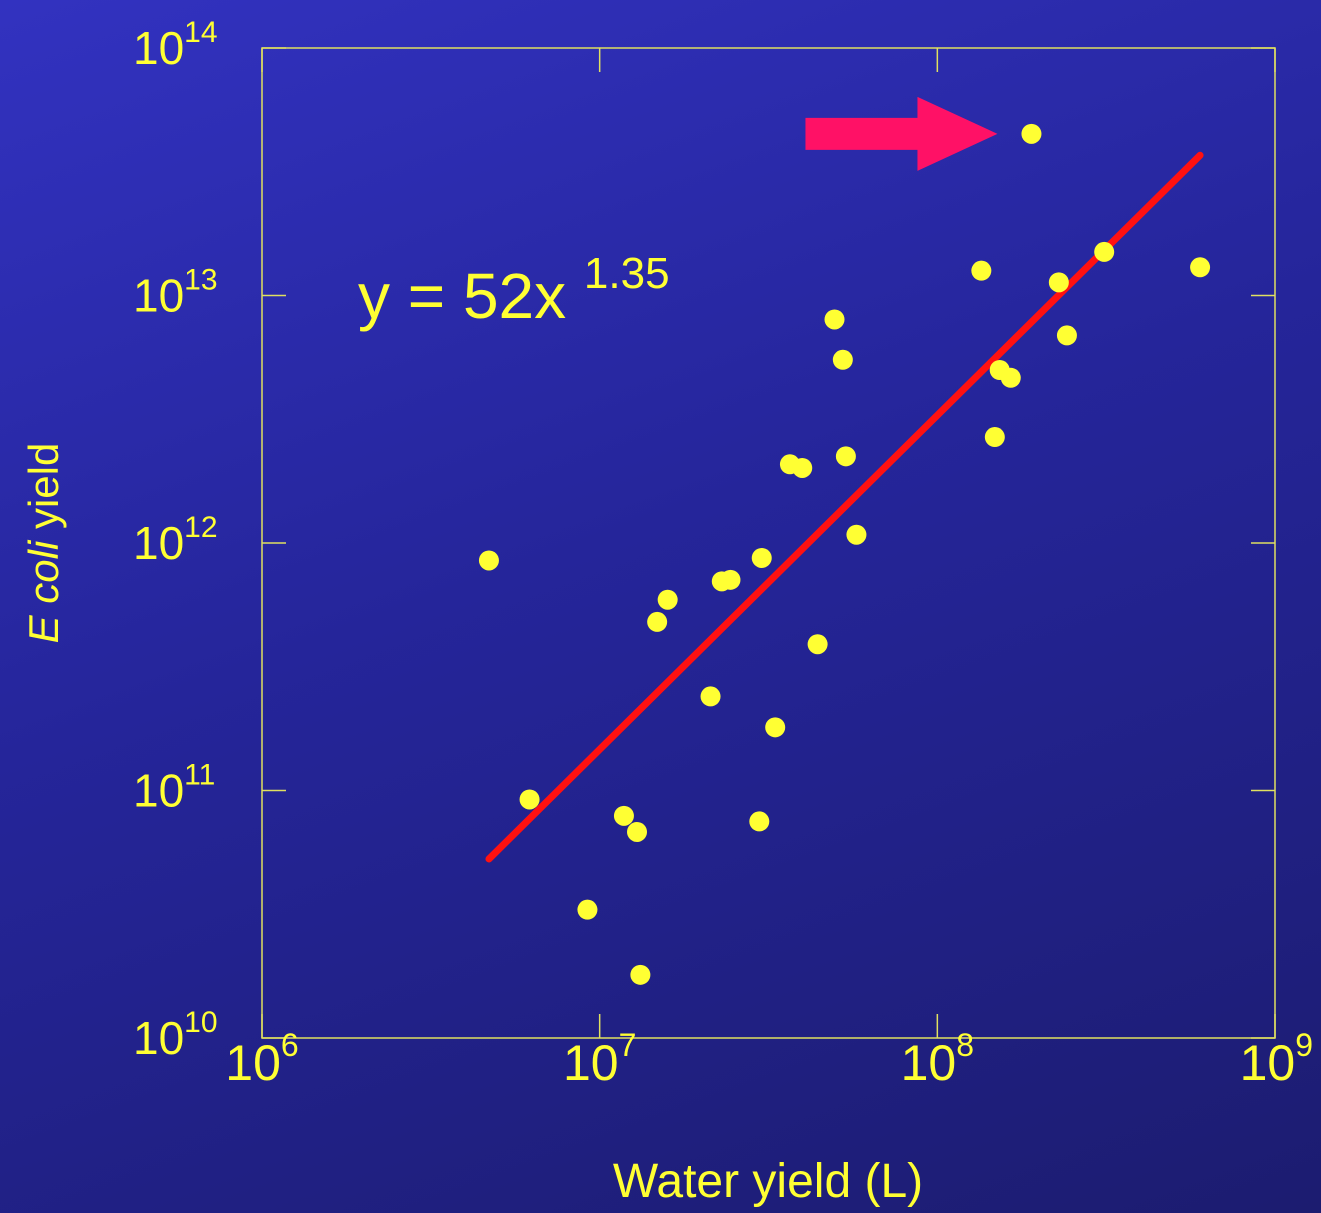 This screenshot has height=1213, width=1321. Describe the element at coordinates (43, 591) in the screenshot. I see `y-axis-label-italic: E coli` at that location.